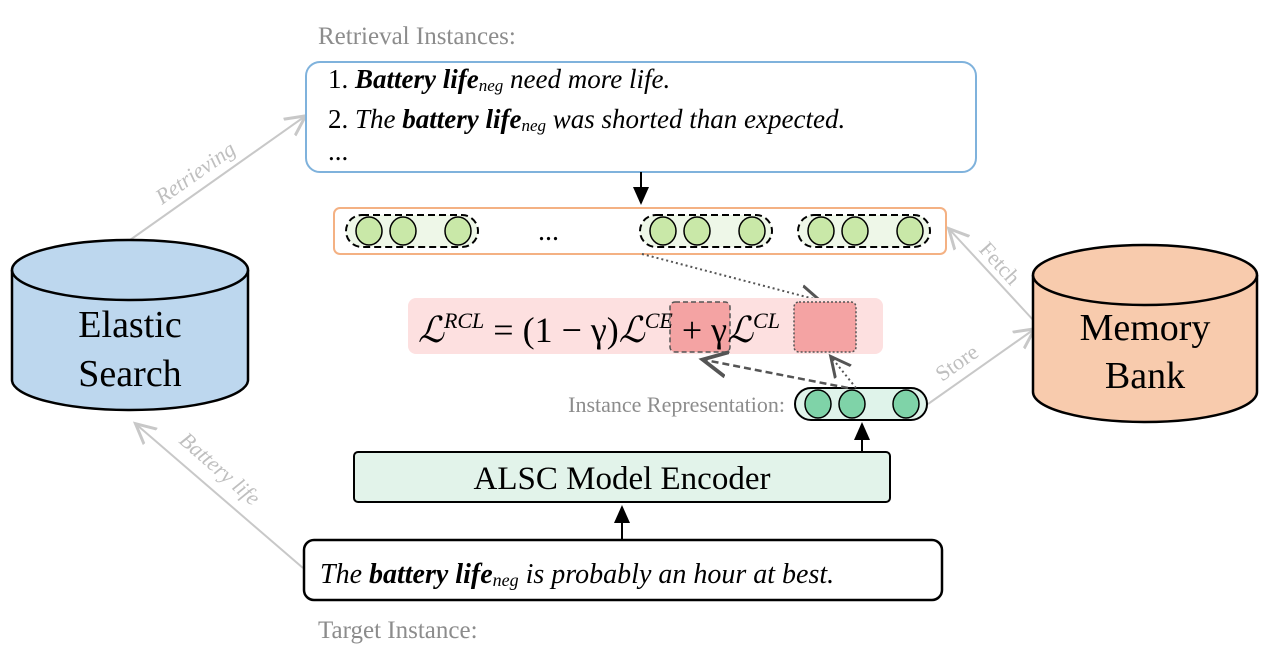 The image size is (1271, 654). I want to click on encoder-box, so click(622, 477).